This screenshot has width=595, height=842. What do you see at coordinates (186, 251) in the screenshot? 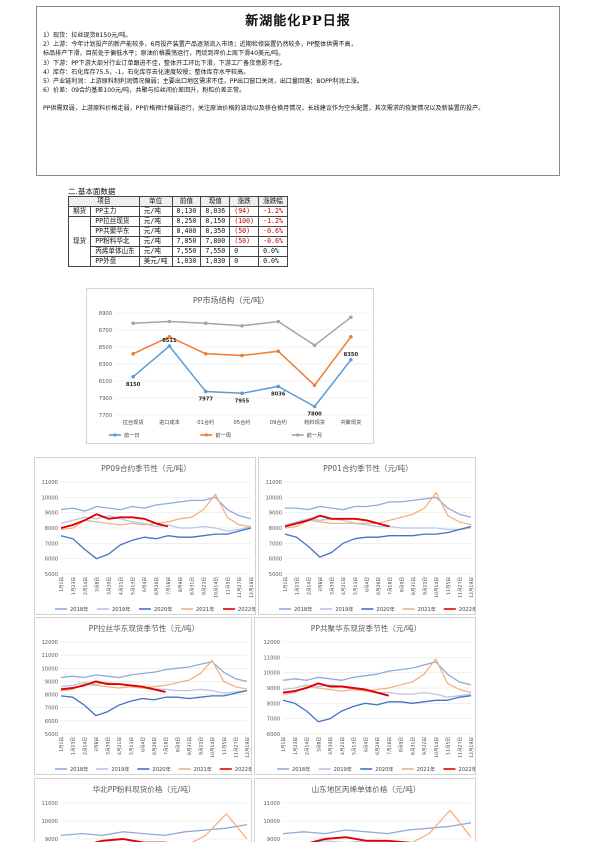
I see `row-prev: 7,550` at bounding box center [186, 251].